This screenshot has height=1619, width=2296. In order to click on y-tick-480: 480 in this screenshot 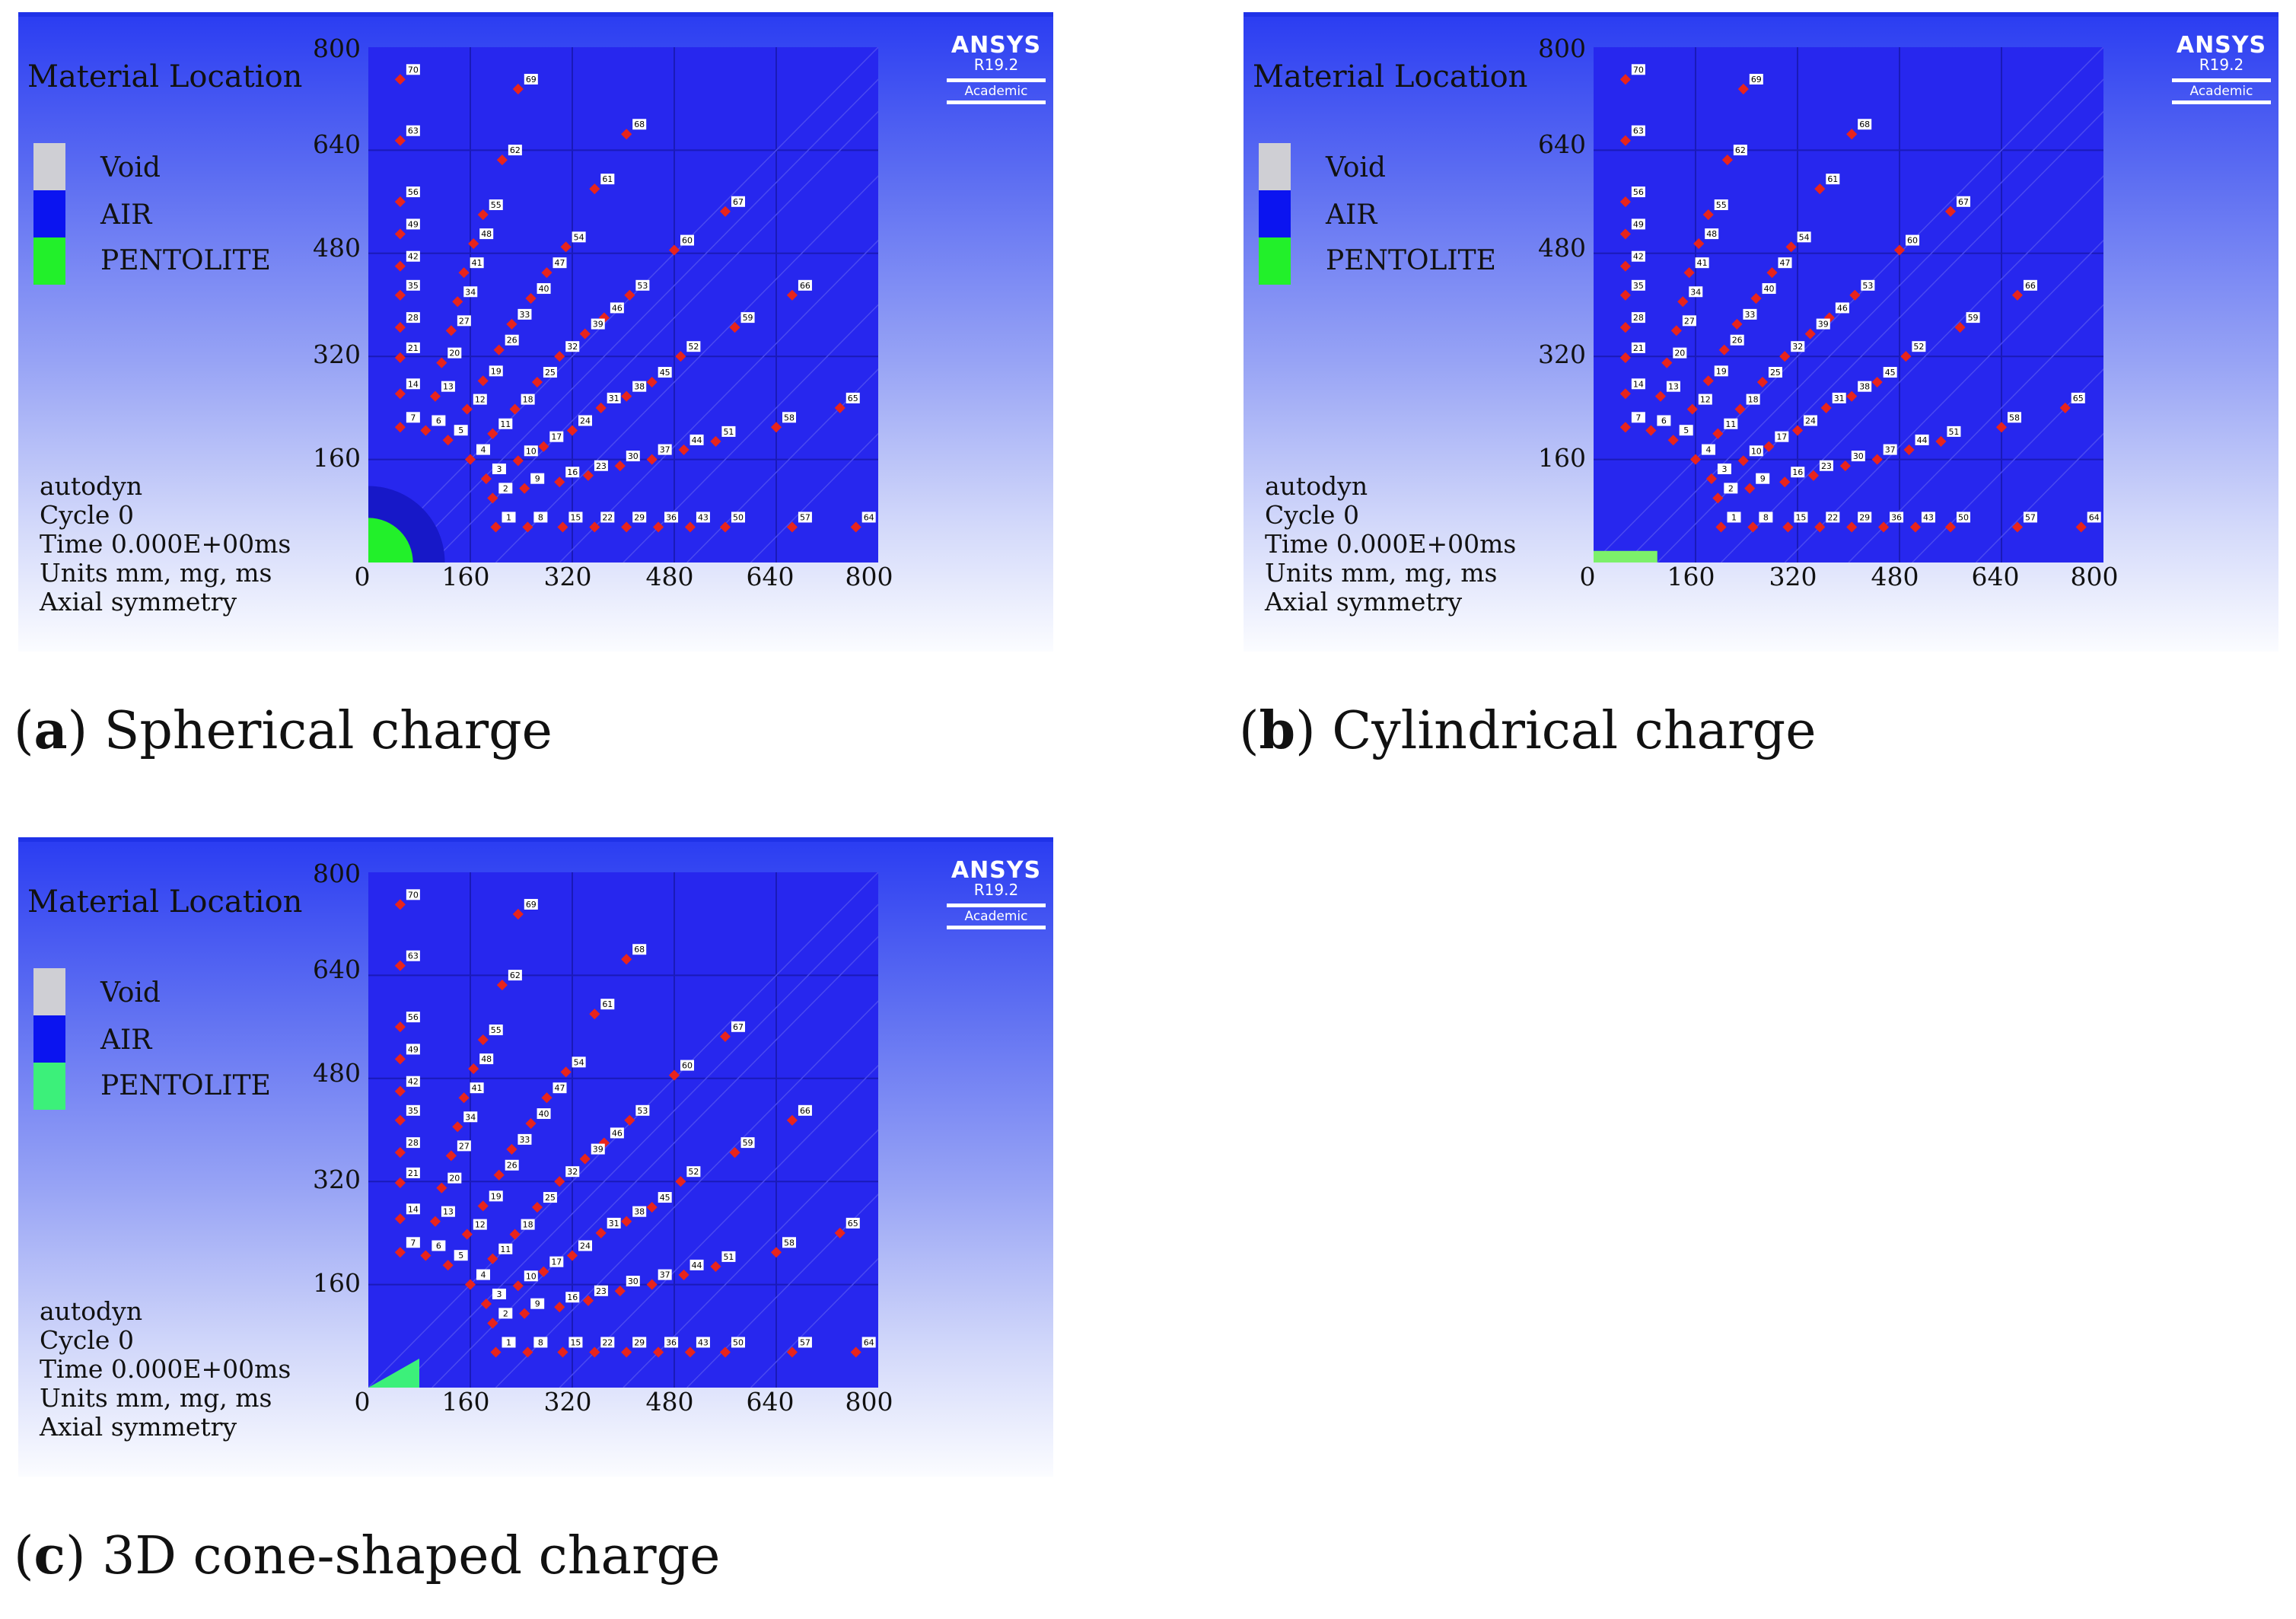, I will do `click(1562, 248)`.